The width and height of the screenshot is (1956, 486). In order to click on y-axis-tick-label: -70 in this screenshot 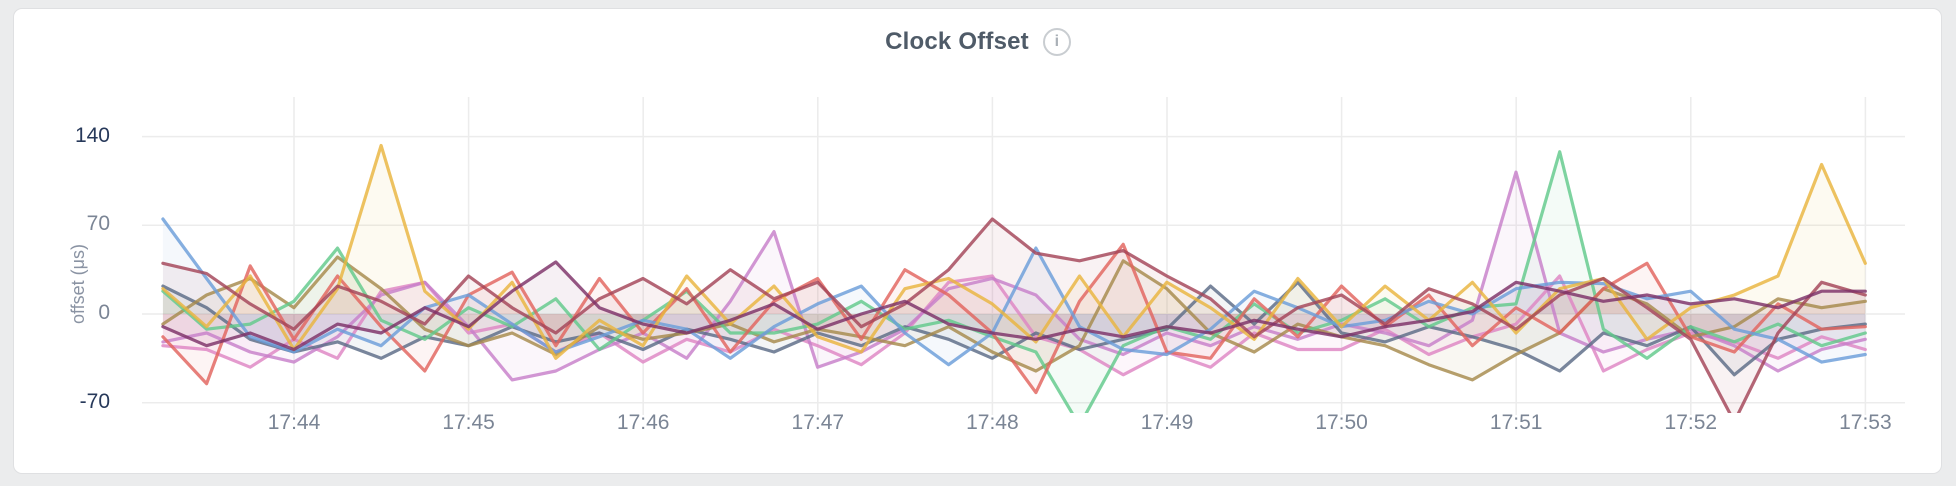, I will do `click(94, 401)`.